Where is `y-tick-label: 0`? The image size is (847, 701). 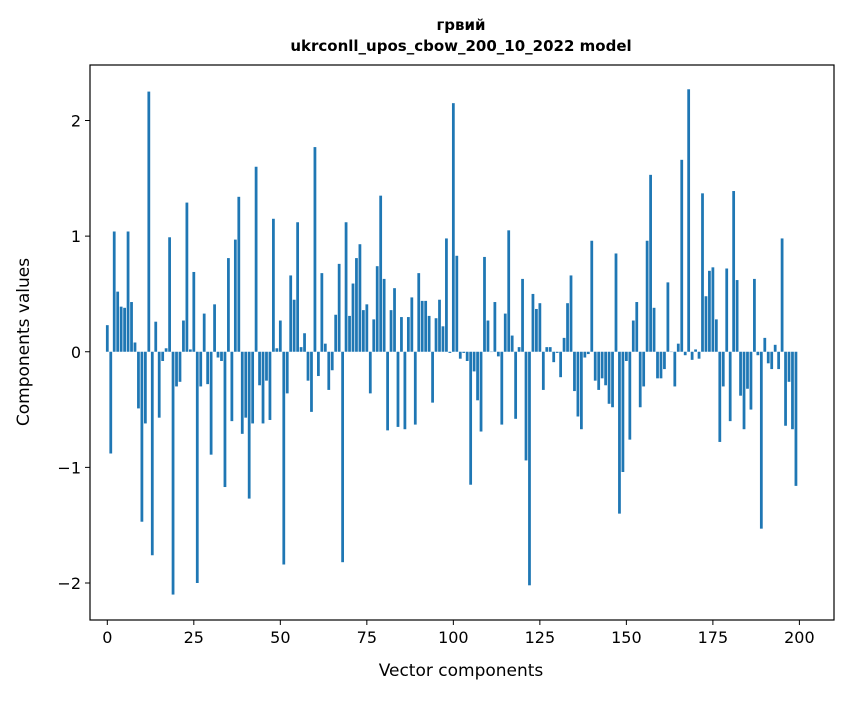
y-tick-label: 0 is located at coordinates (76, 352).